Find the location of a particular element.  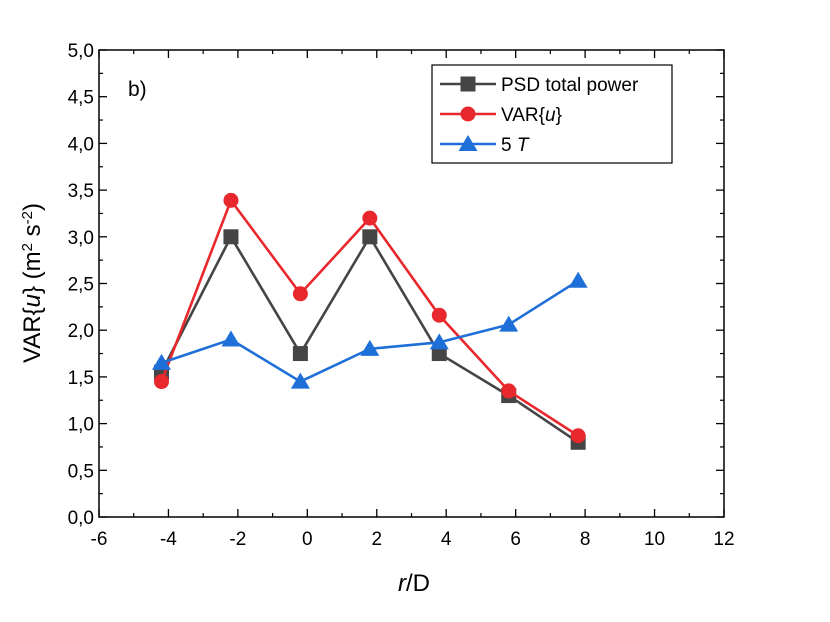

x-tick-label: 6 is located at coordinates (515, 539).